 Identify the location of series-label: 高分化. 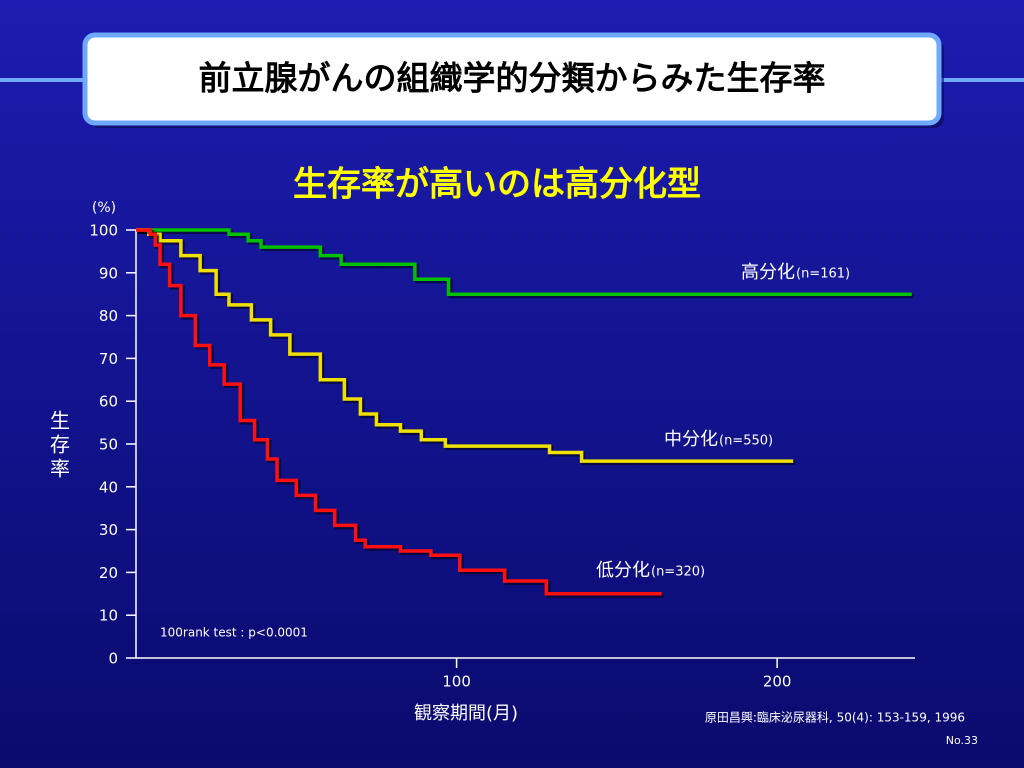
(768, 272).